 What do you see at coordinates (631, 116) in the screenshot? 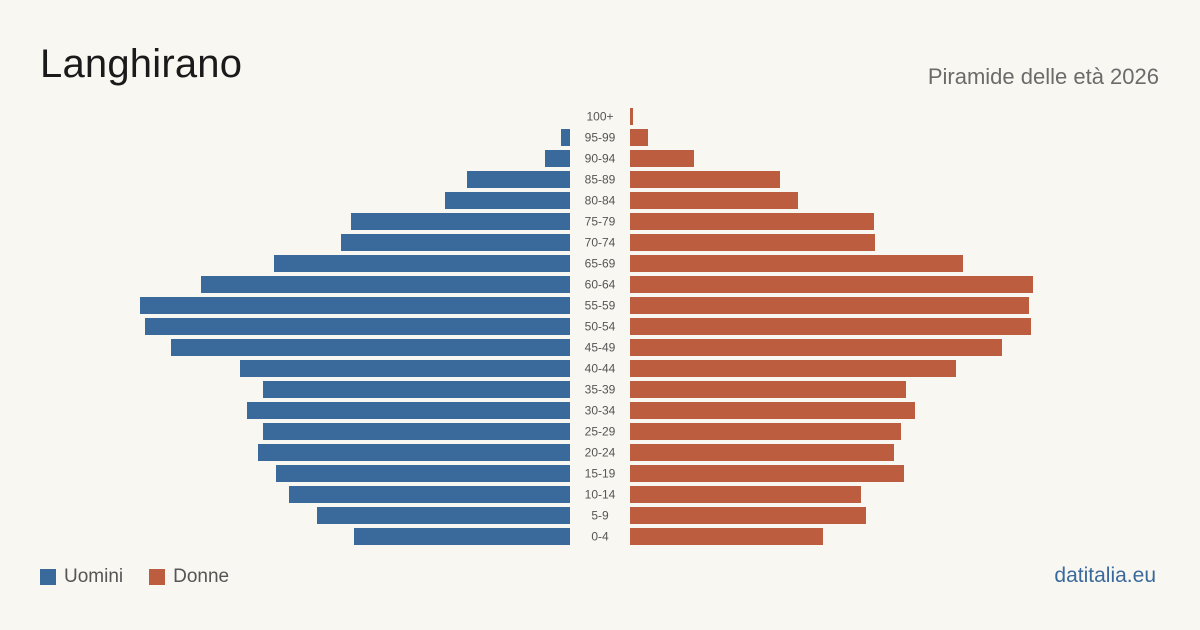
I see `bar-women-100+` at bounding box center [631, 116].